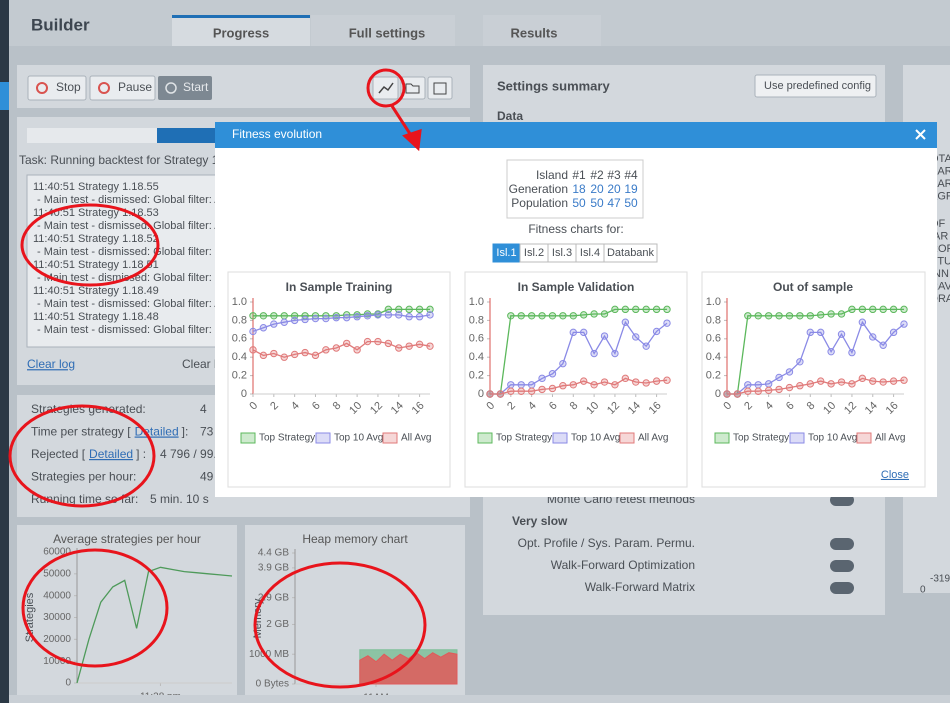 This screenshot has height=703, width=950. Describe the element at coordinates (506, 253) in the screenshot. I see `island-tab-label: Isl.1` at that location.